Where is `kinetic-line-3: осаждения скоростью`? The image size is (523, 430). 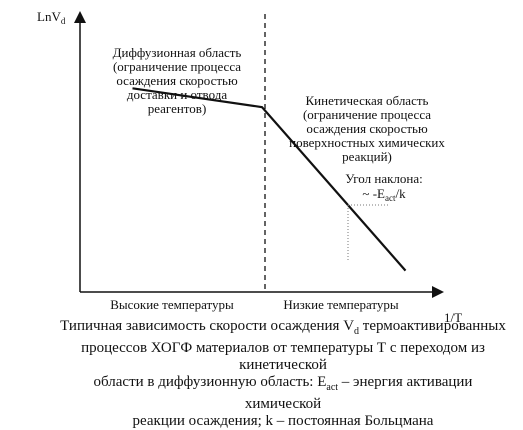
kinetic-line-3: осаждения скоростью is located at coordinates (367, 128).